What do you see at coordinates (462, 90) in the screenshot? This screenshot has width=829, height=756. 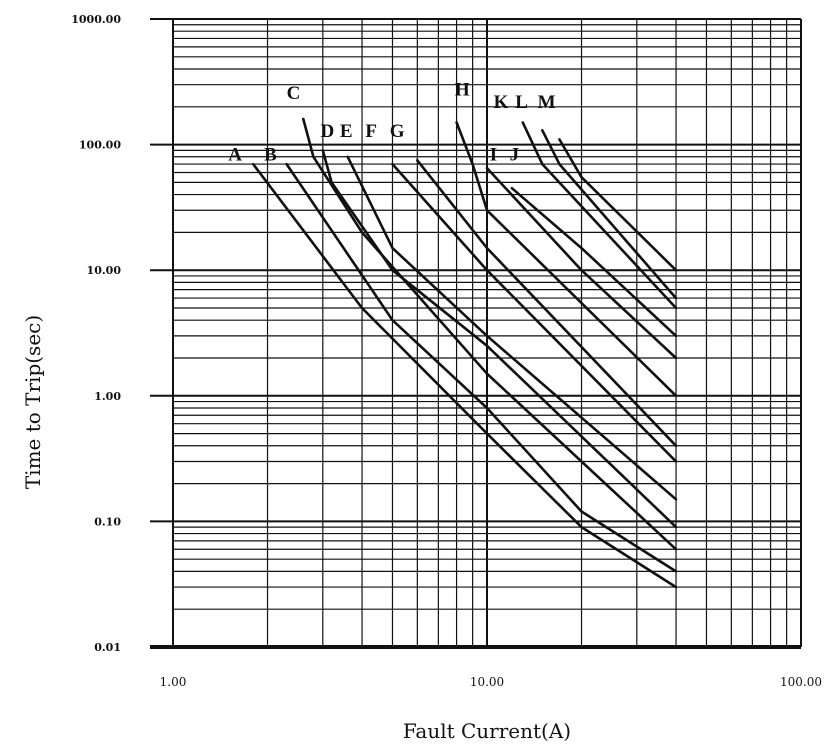 I see `curve-label-h: H` at bounding box center [462, 90].